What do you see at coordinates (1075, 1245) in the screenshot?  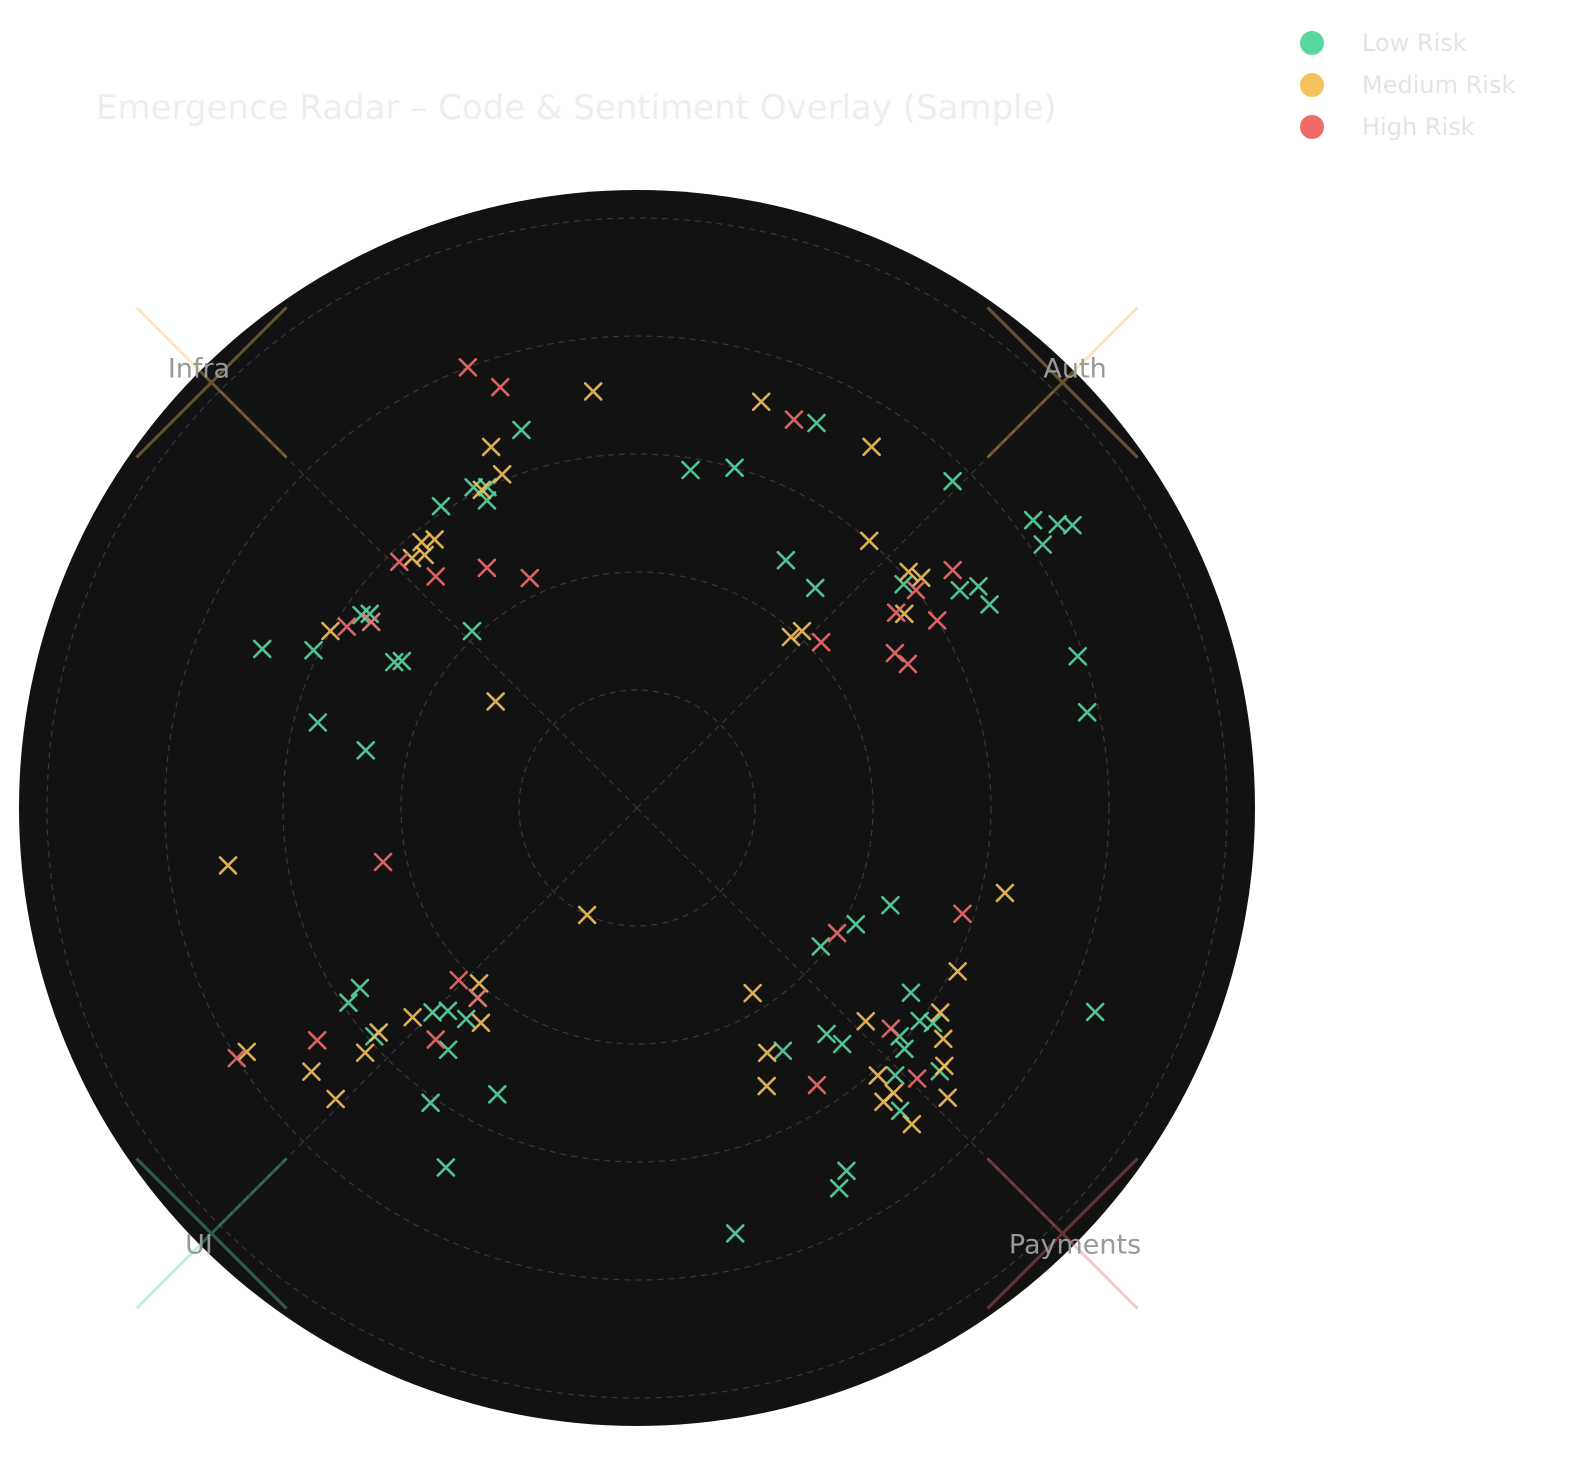 I see `quadrant-label-payments: Payments` at bounding box center [1075, 1245].